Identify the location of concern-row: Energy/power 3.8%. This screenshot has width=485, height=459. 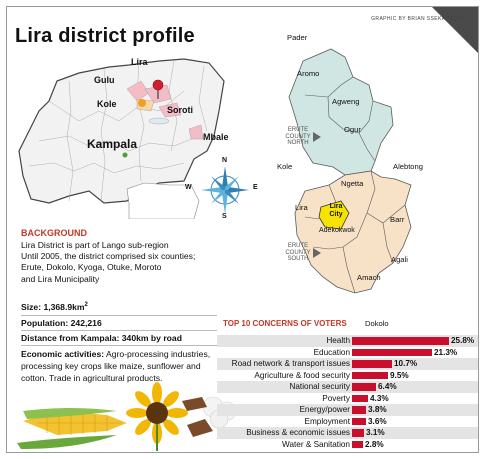
(347, 410).